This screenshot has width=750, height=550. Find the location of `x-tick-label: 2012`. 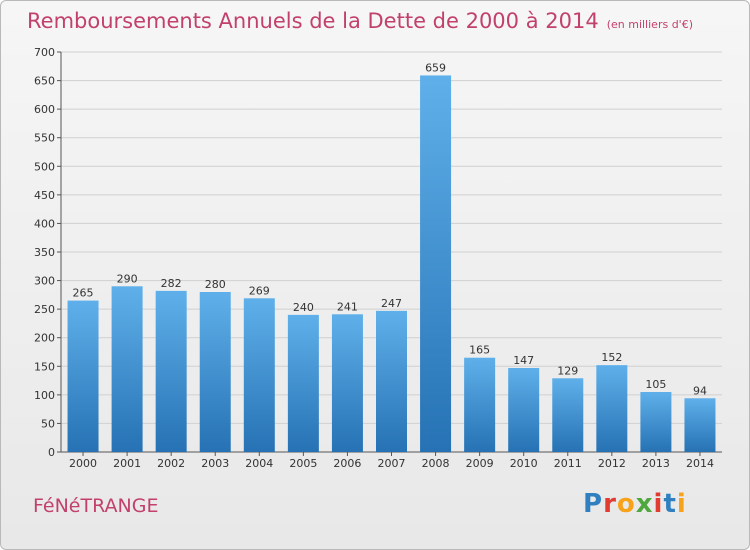

x-tick-label: 2012 is located at coordinates (612, 463).